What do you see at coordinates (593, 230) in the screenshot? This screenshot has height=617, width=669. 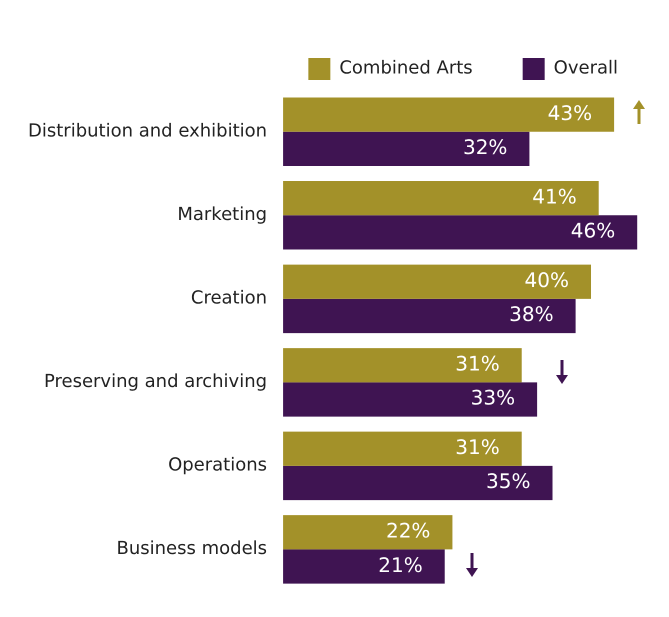 I see `data-label: 46%` at bounding box center [593, 230].